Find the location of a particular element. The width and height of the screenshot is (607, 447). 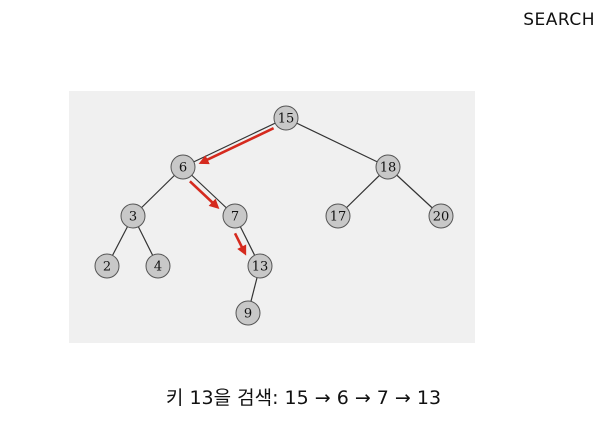

node-label: 3 is located at coordinates (133, 217).